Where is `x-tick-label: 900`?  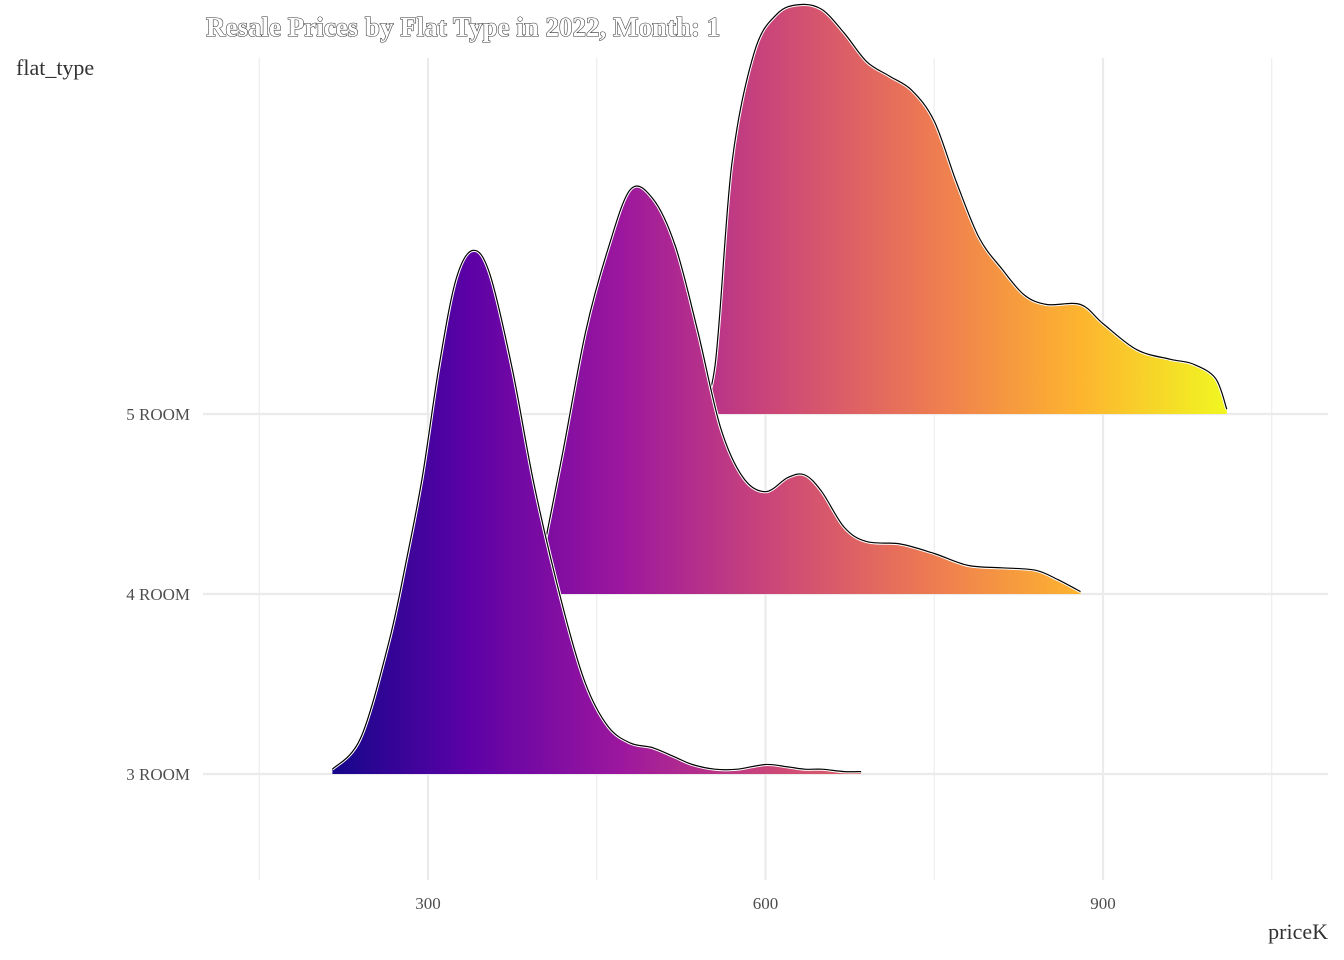
x-tick-label: 900 is located at coordinates (1103, 903).